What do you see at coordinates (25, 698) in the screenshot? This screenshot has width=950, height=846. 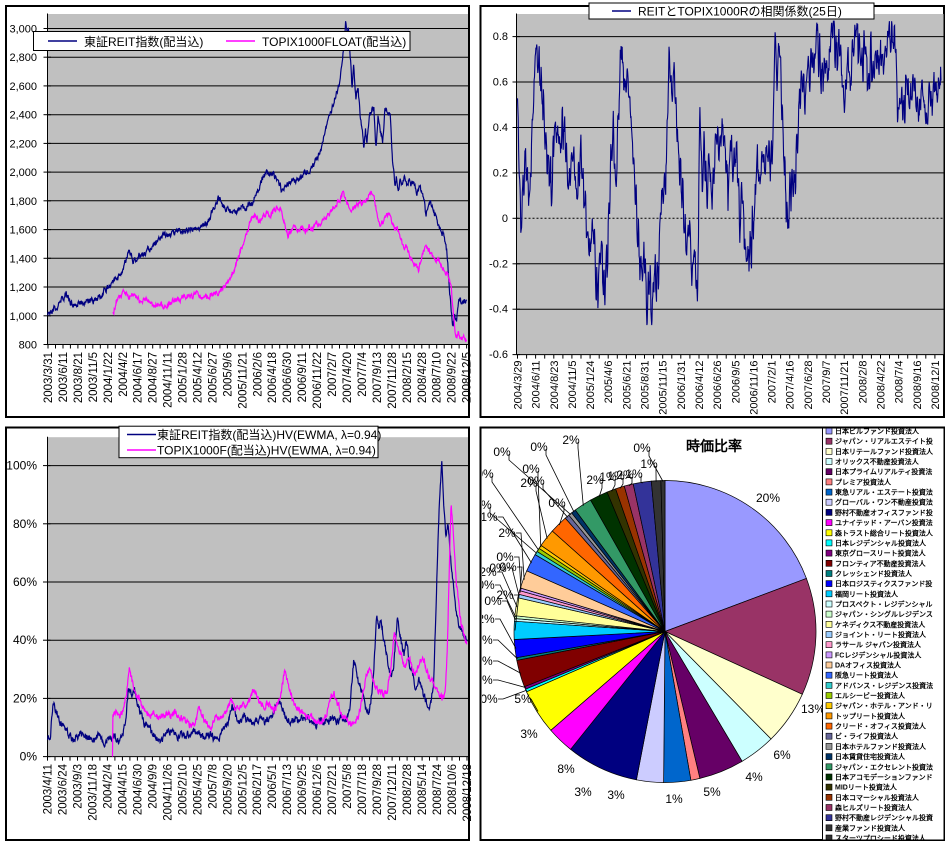 I see `svg-text: 20%` at bounding box center [25, 698].